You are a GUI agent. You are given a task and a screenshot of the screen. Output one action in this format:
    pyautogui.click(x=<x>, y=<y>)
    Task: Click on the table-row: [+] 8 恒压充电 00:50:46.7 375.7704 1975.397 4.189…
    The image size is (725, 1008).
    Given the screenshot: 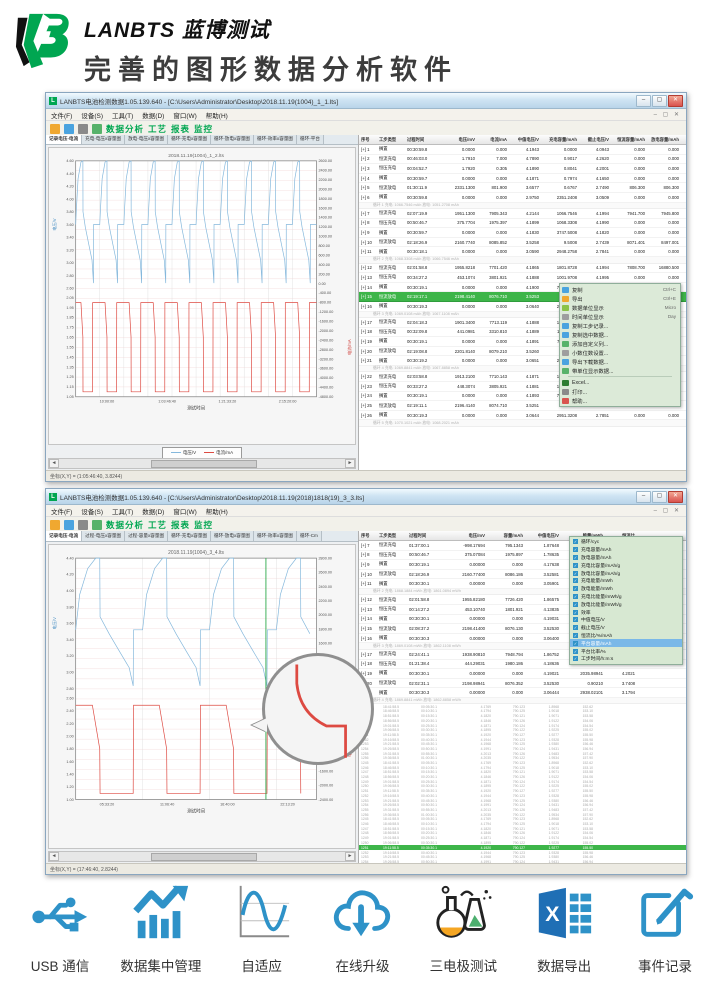 What is the action you would take?
    pyautogui.click(x=522, y=224)
    